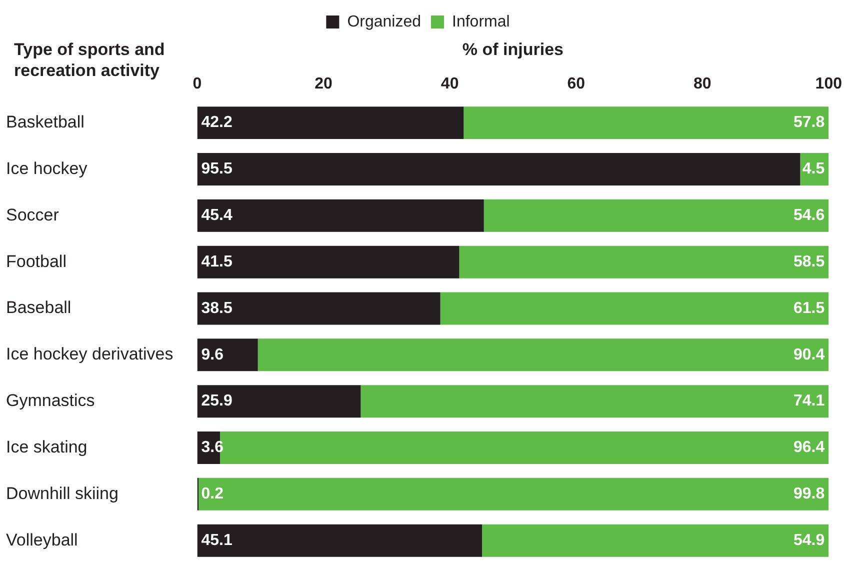  I want to click on y-tick-label: Ice hockey, so click(47, 168).